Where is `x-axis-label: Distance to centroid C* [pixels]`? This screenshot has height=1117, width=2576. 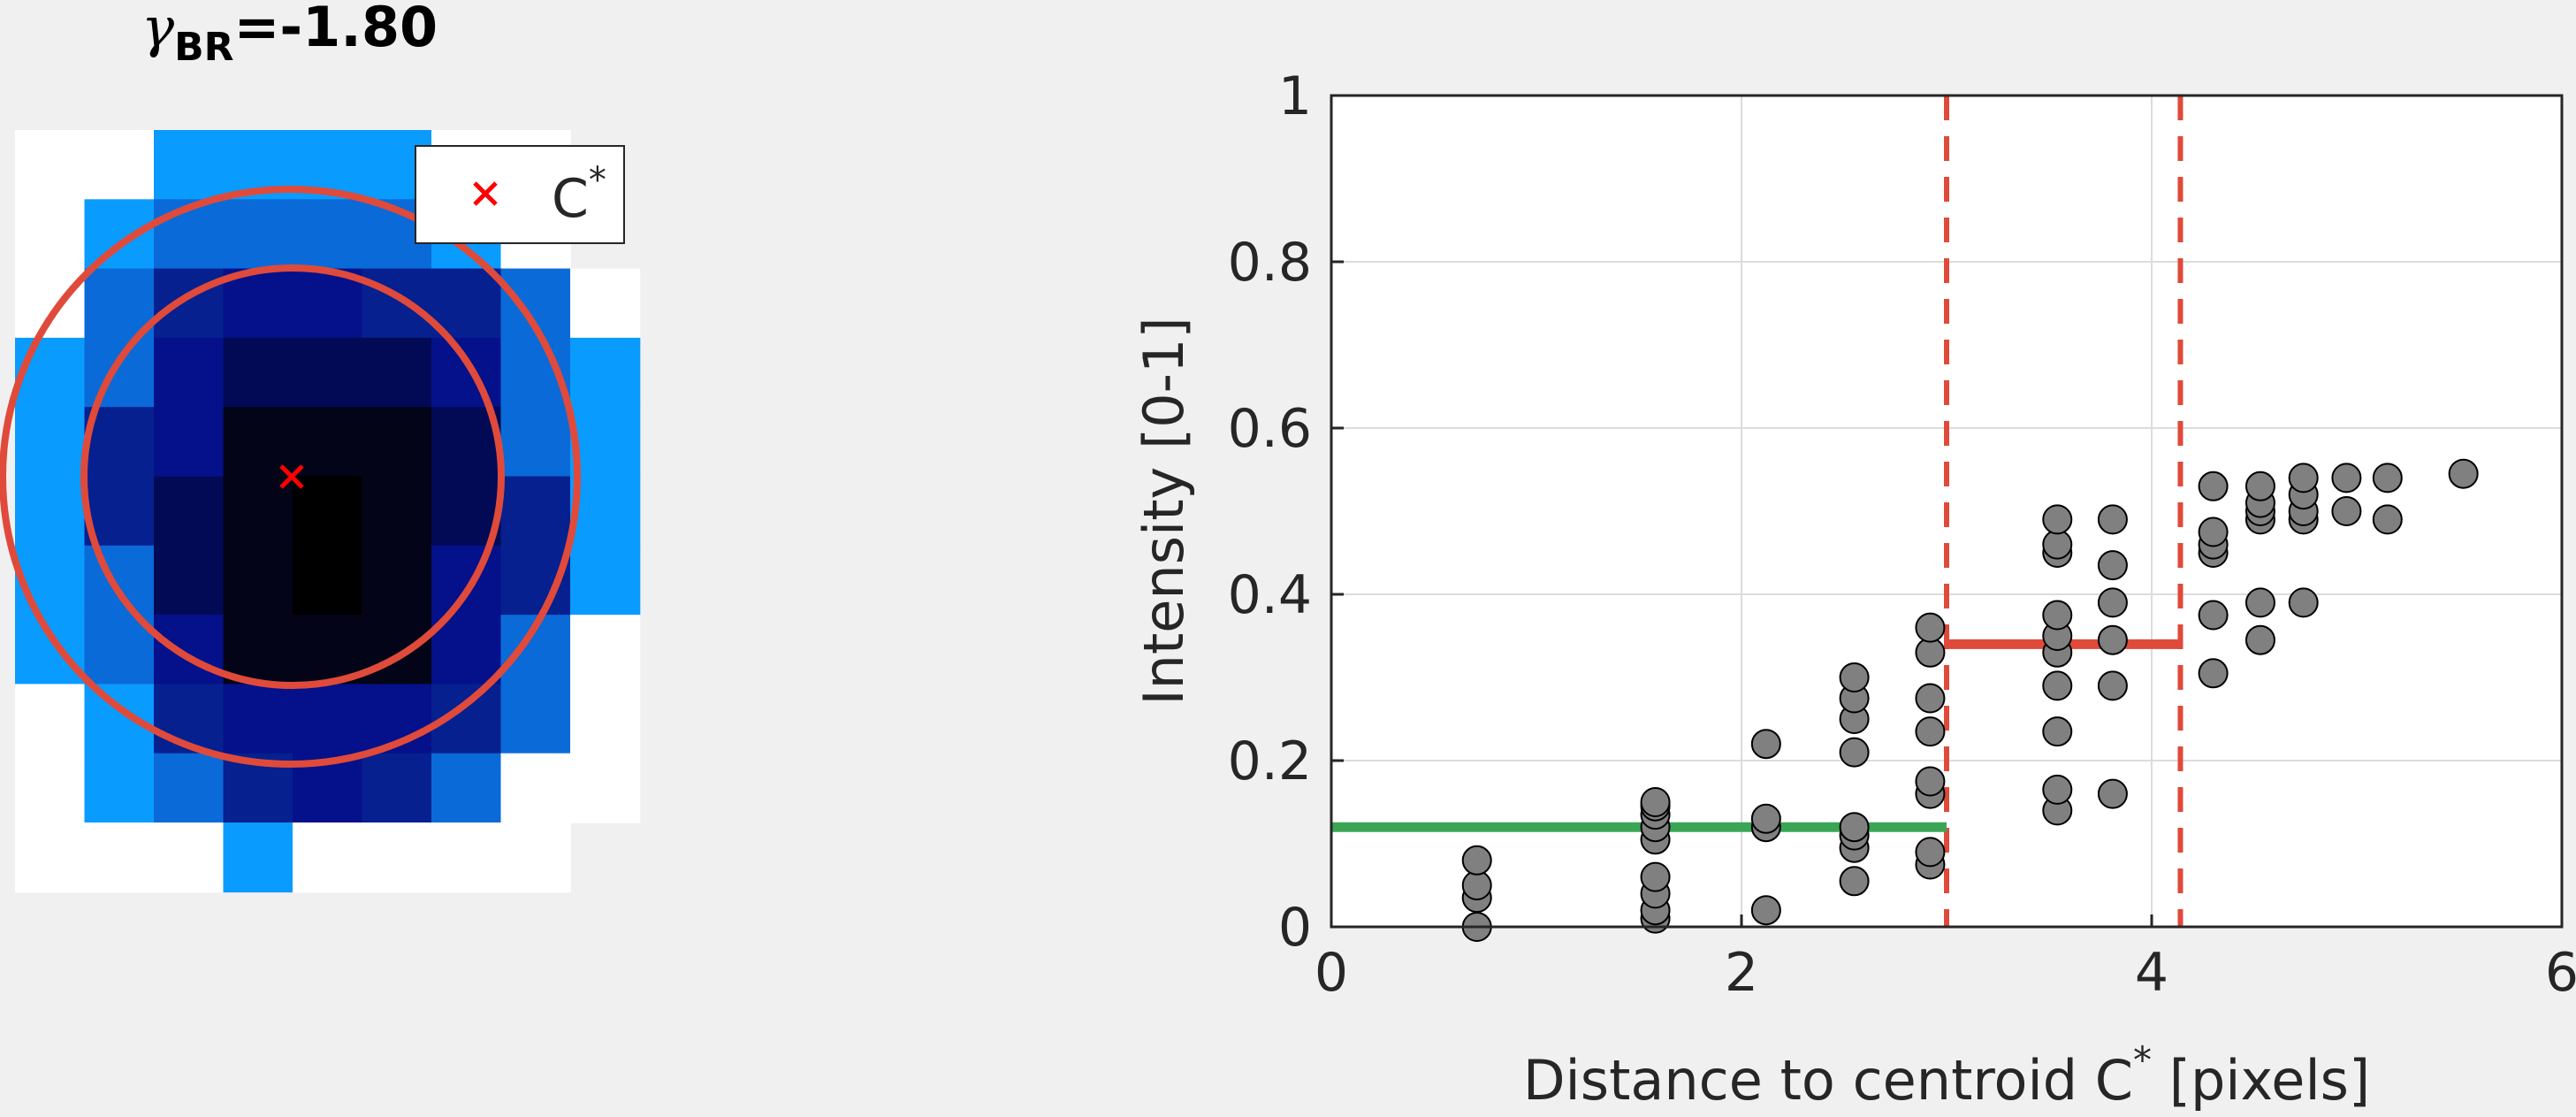 x-axis-label: Distance to centroid C* [pixels] is located at coordinates (1946, 1075).